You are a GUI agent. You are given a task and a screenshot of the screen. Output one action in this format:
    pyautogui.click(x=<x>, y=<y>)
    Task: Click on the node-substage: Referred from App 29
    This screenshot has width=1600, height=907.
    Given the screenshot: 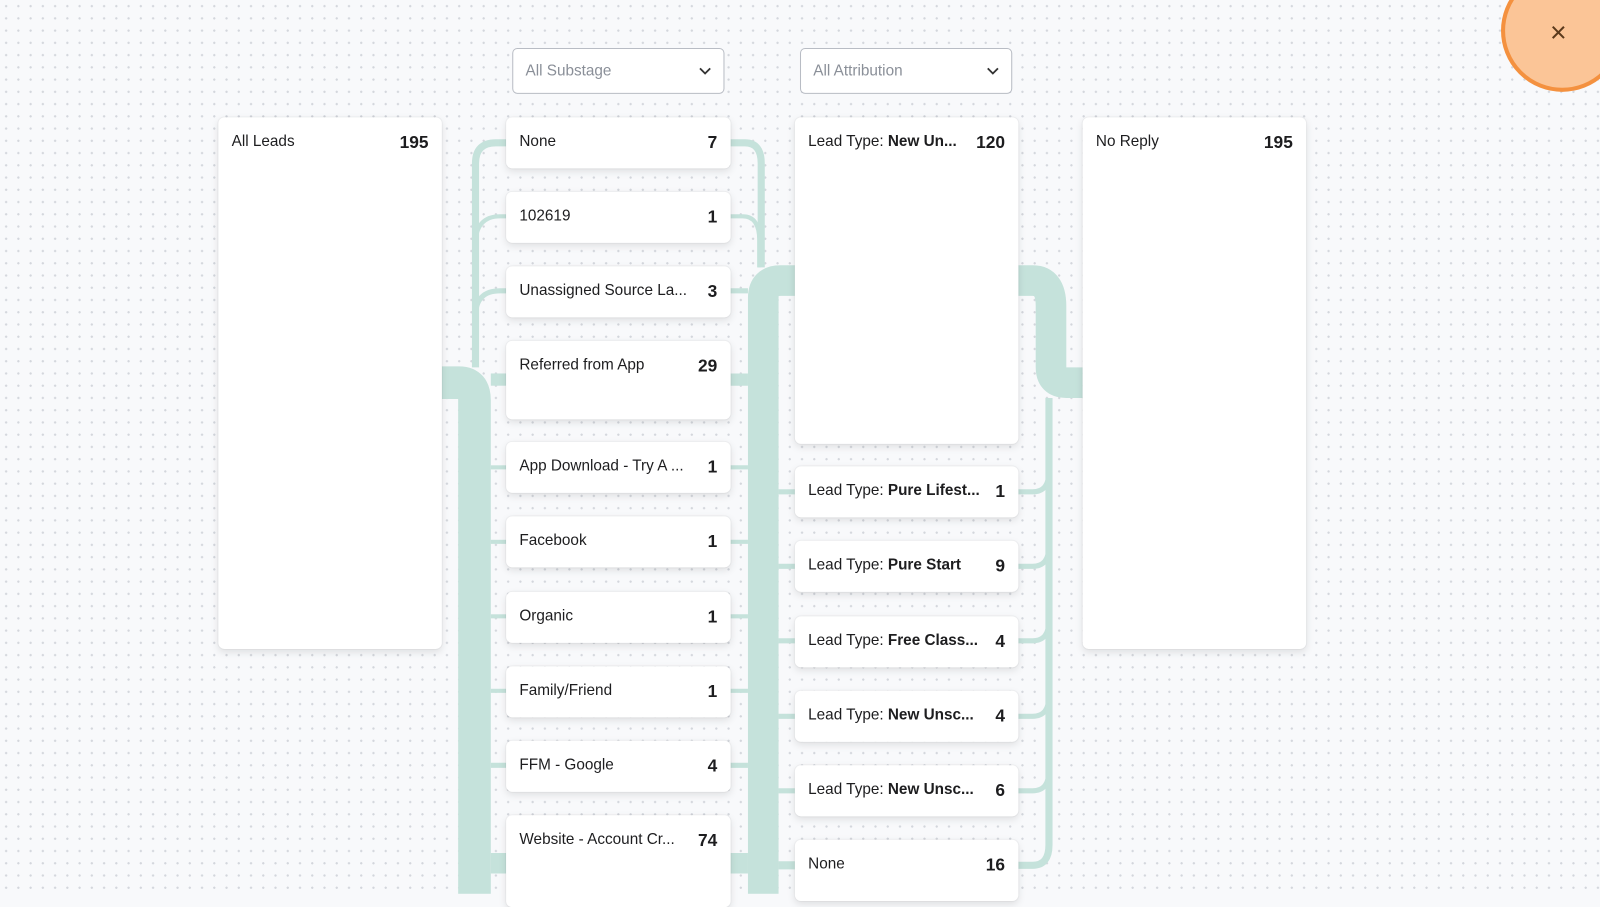 What is the action you would take?
    pyautogui.click(x=618, y=380)
    